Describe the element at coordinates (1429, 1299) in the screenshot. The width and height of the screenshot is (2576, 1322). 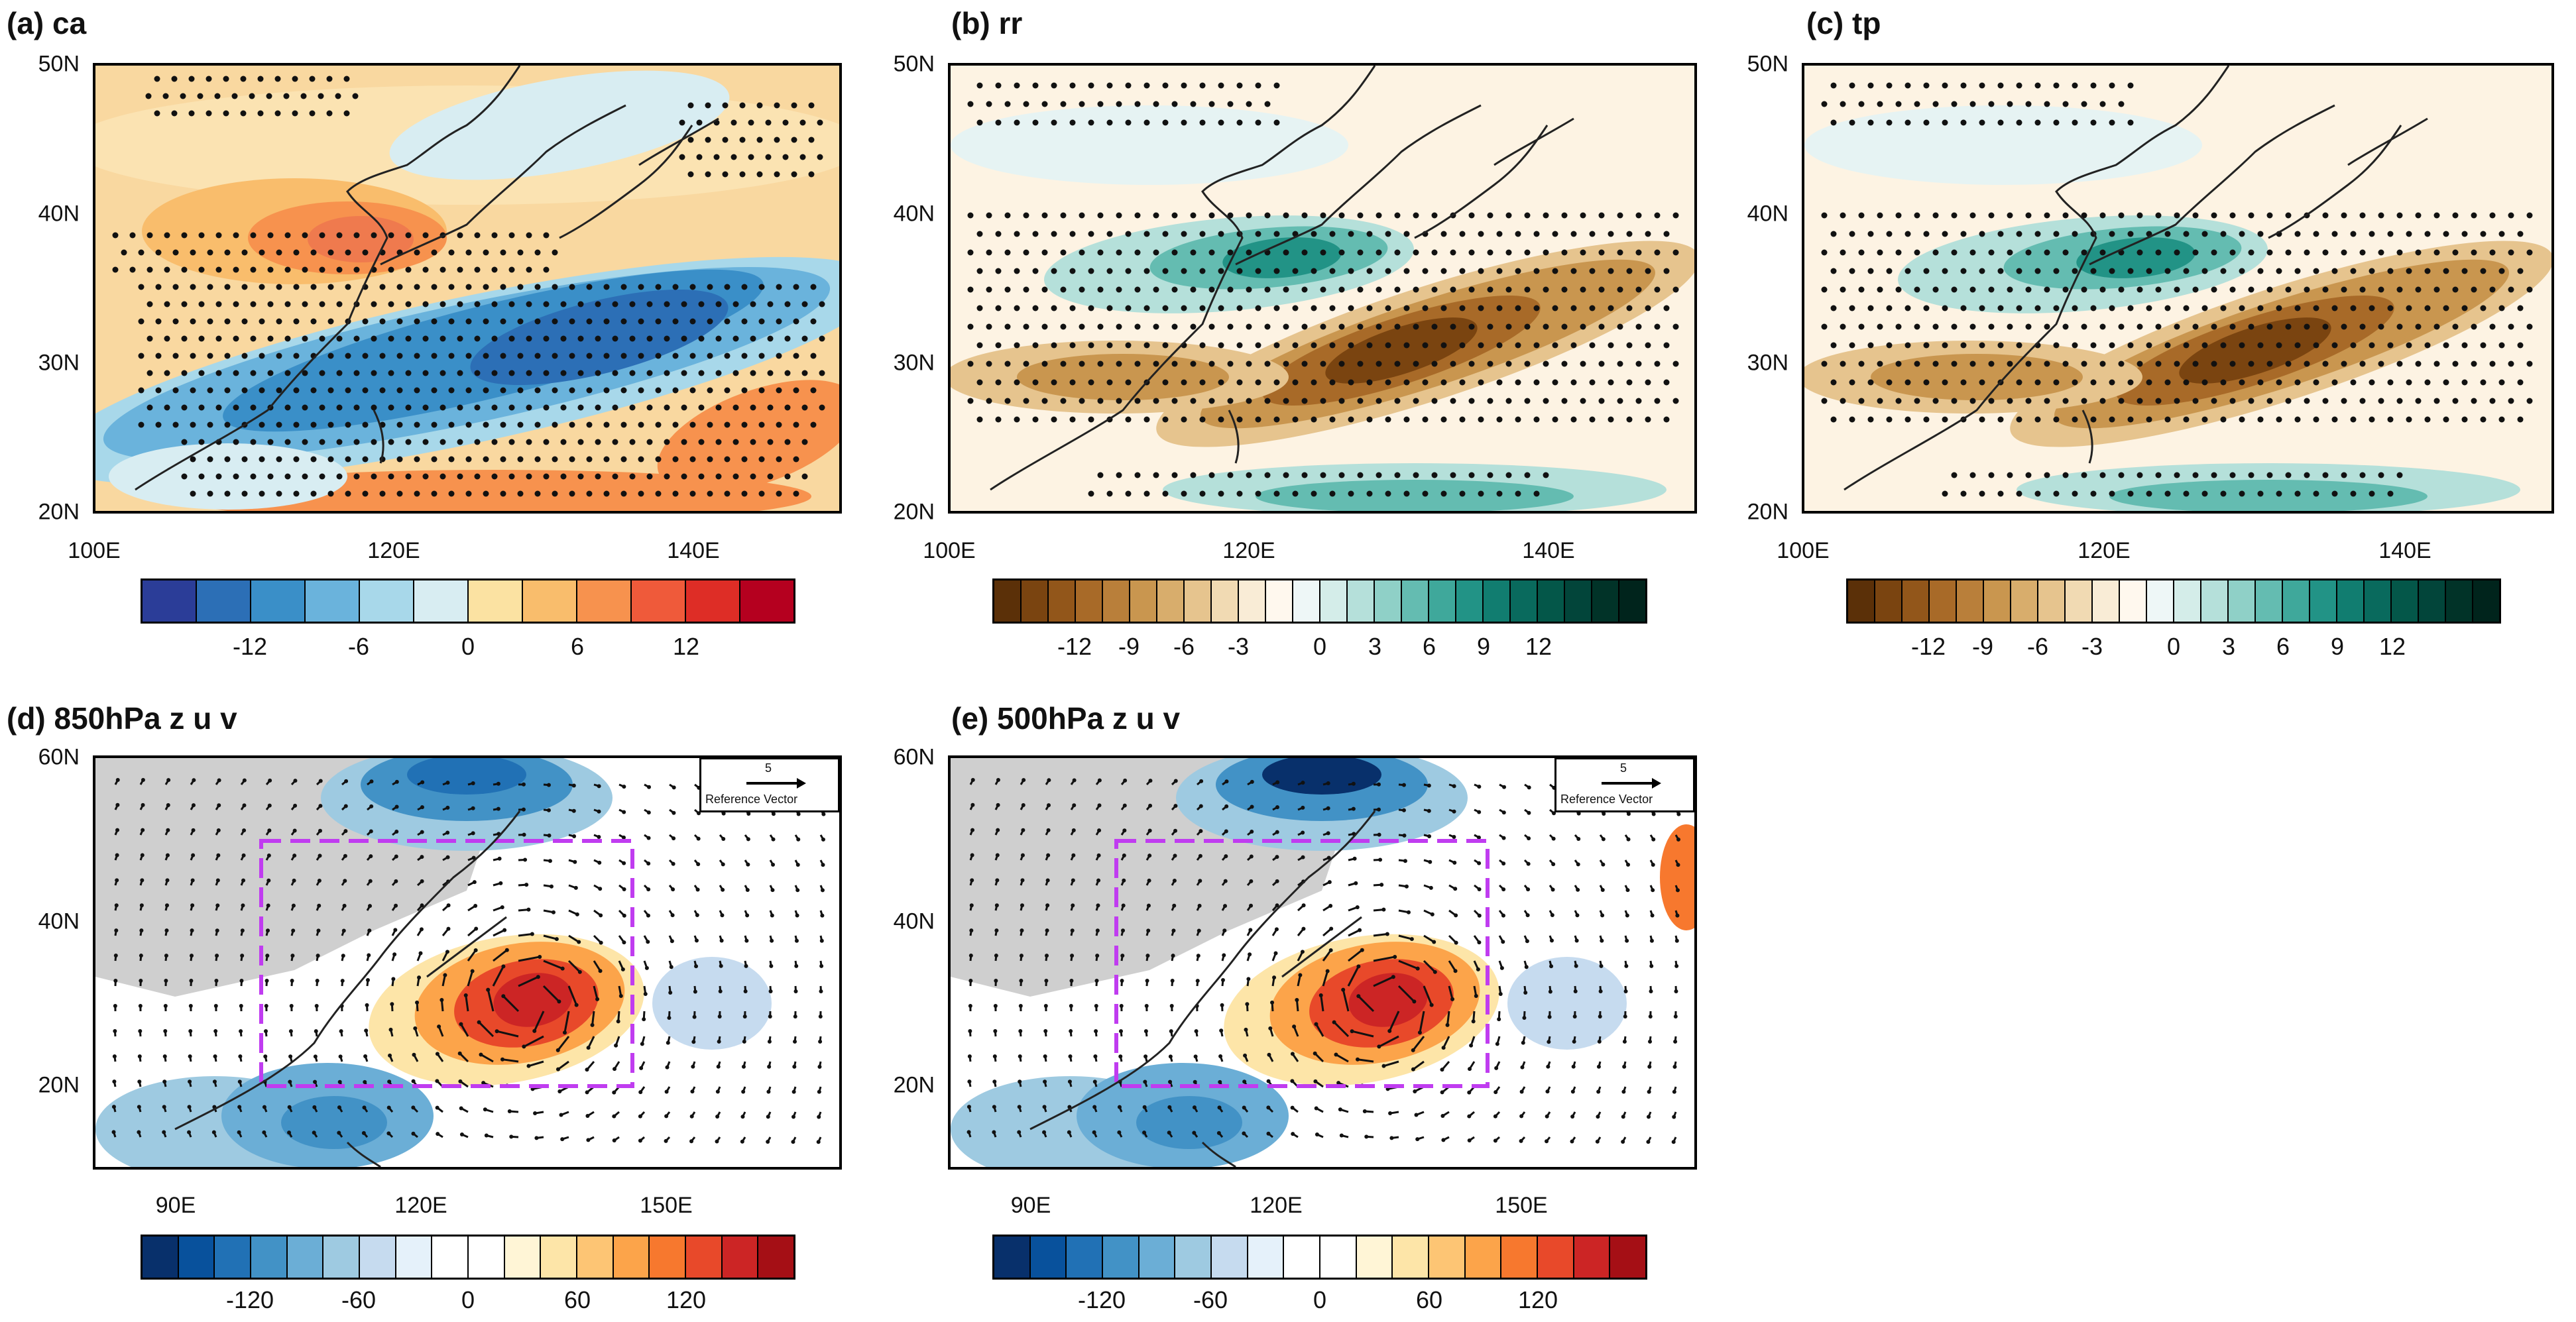
I see `colorbar-label: 60` at that location.